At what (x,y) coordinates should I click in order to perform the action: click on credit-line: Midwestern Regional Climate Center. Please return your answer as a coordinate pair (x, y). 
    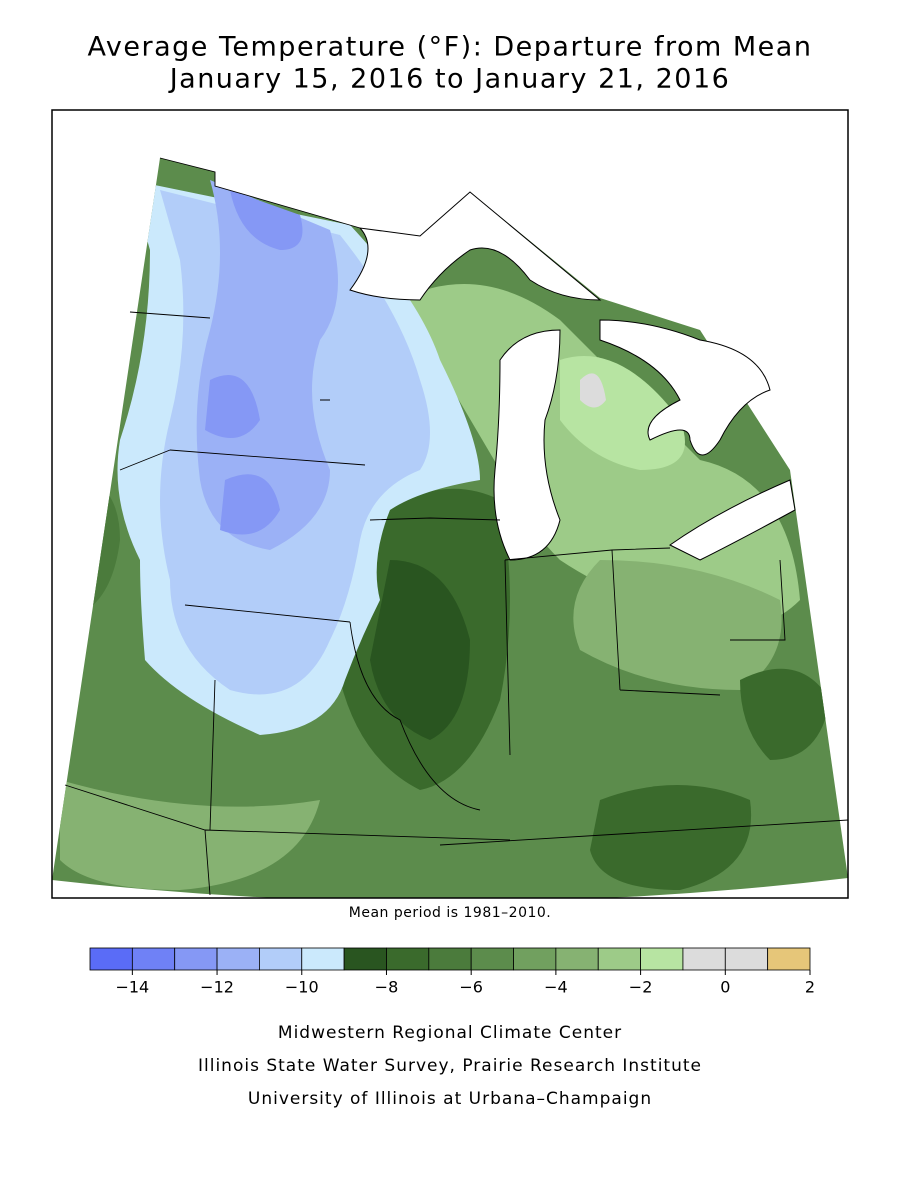
    Looking at the image, I should click on (450, 1033).